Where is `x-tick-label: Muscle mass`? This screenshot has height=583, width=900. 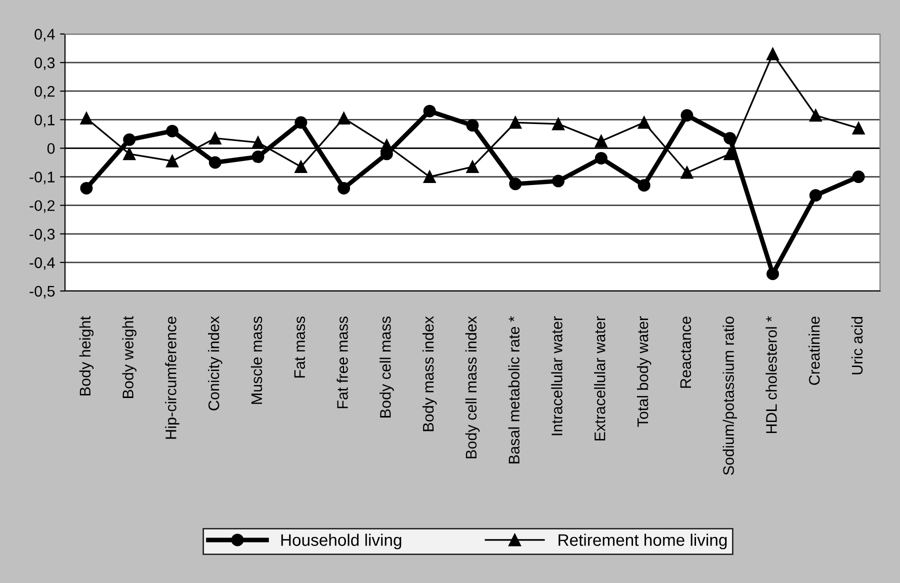 x-tick-label: Muscle mass is located at coordinates (256, 360).